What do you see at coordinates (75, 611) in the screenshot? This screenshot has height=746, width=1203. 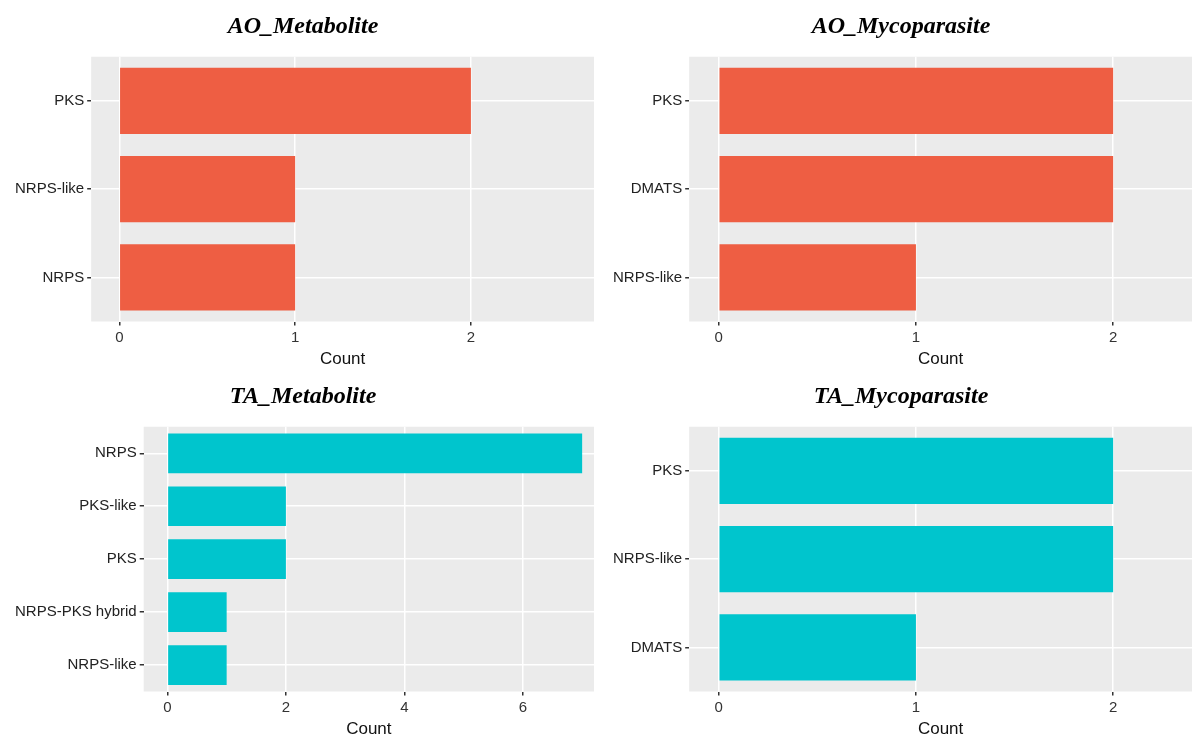 I see `y-tick-label: NRPS-PKS hybrid` at bounding box center [75, 611].